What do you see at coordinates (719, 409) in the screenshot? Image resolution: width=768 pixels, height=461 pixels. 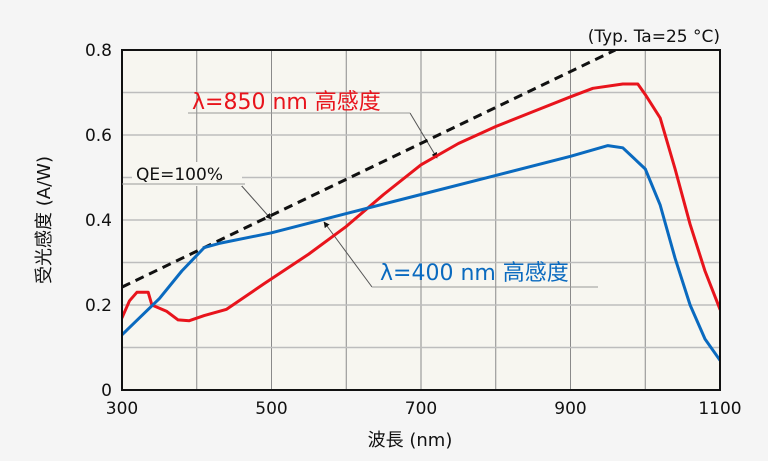 I see `x-tick-label: 1100` at bounding box center [719, 409].